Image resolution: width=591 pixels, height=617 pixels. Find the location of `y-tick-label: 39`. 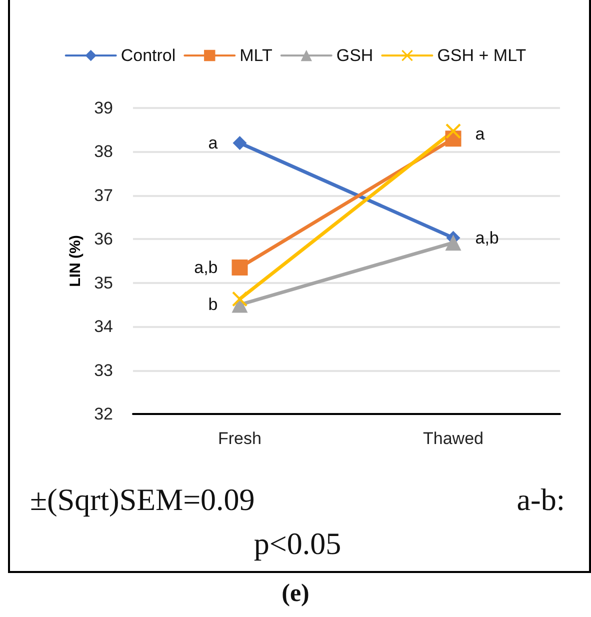

y-tick-label: 39 is located at coordinates (103, 108).